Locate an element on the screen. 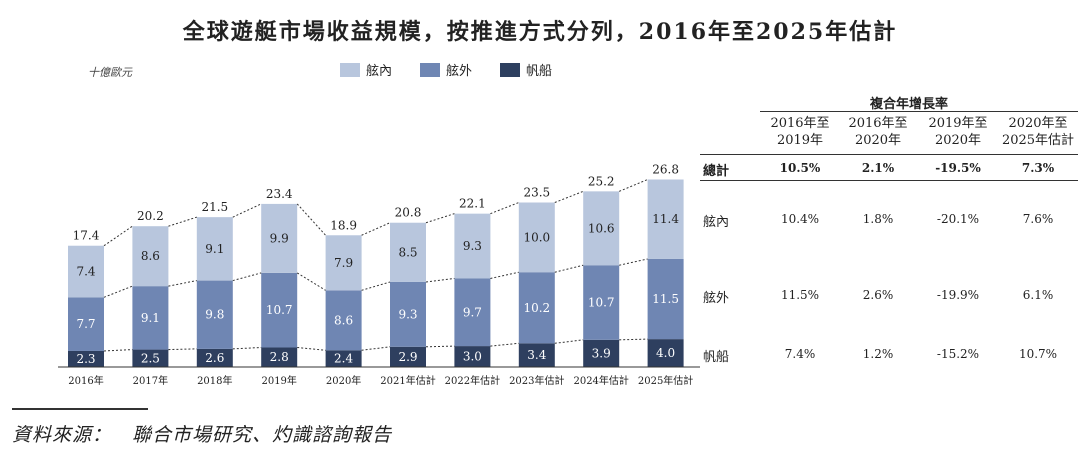 This screenshot has height=451, width=1080. unit-label: 十億歐元 is located at coordinates (110, 72).